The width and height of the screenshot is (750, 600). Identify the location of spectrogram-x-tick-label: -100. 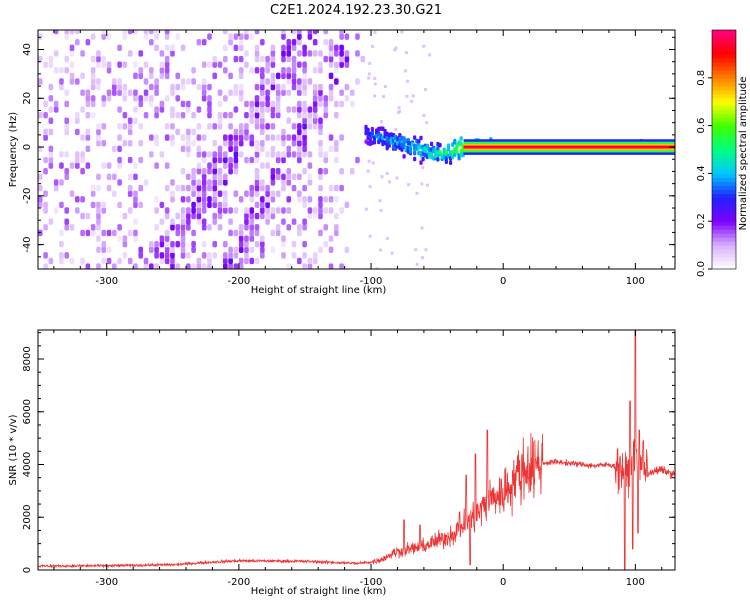
(371, 281).